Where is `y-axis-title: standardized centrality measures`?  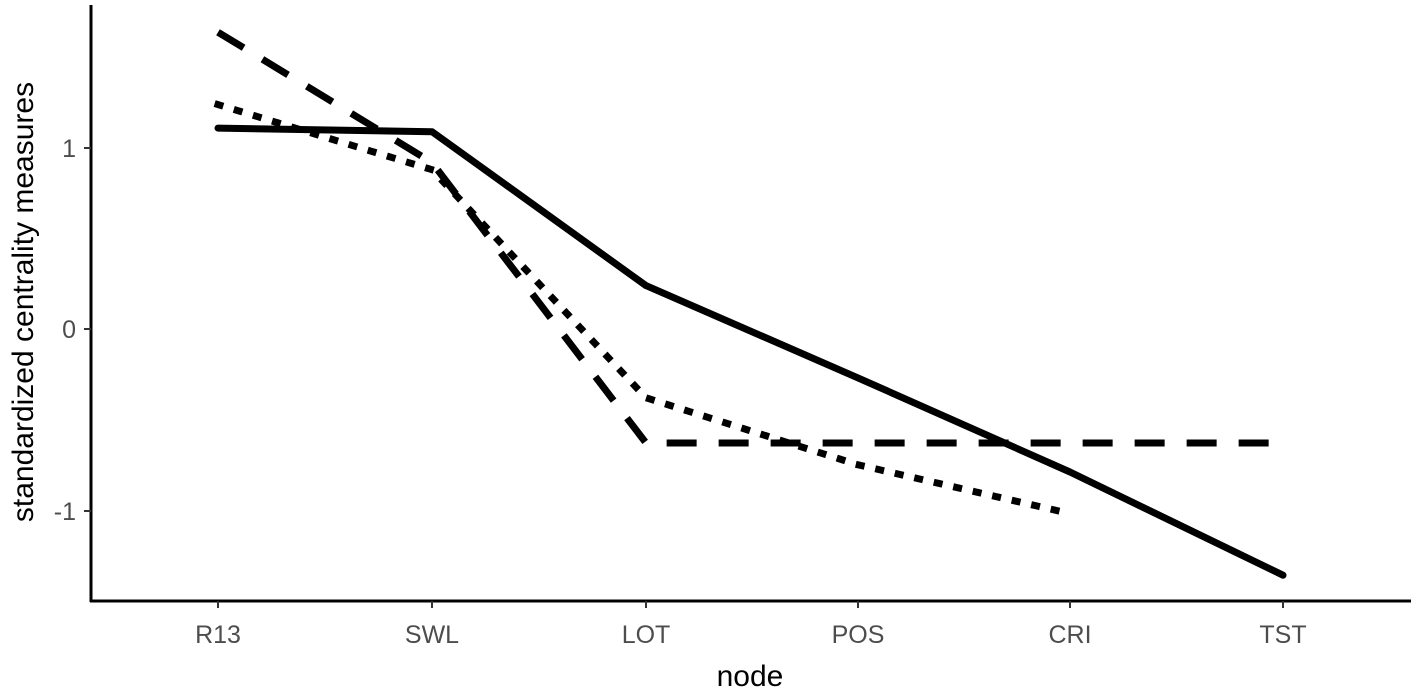 y-axis-title: standardized centrality measures is located at coordinates (23, 302).